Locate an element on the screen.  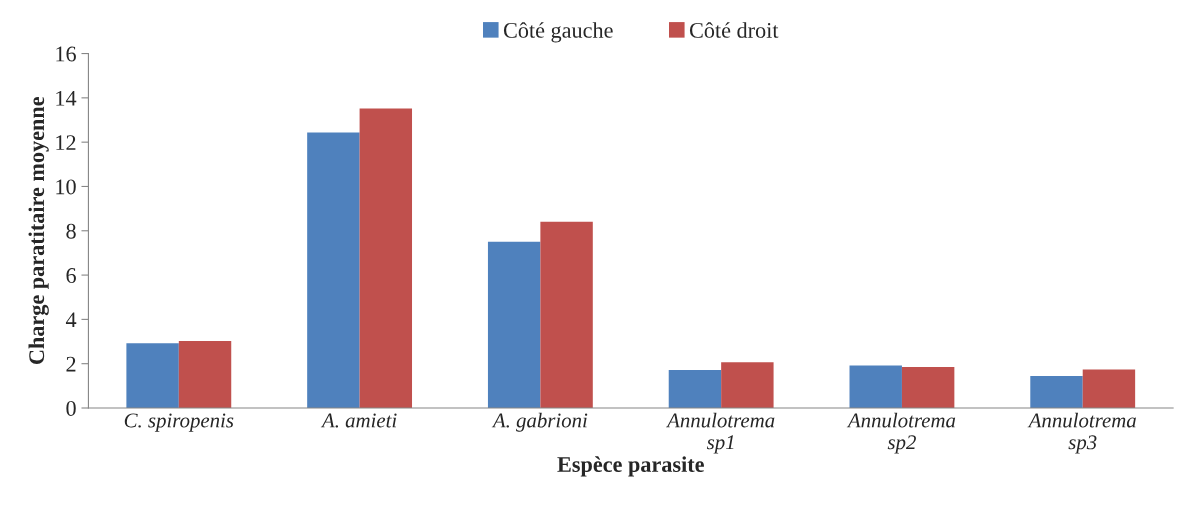
x-tick-label: Annulotrema sp3 is located at coordinates (1081, 433).